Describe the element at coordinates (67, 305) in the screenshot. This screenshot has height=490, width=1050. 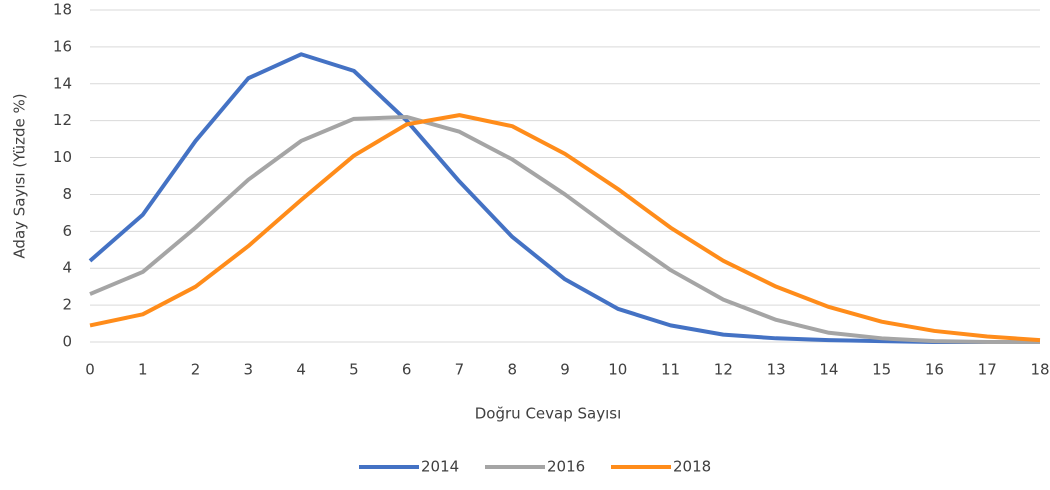
I see `y-tick-label: 2` at that location.